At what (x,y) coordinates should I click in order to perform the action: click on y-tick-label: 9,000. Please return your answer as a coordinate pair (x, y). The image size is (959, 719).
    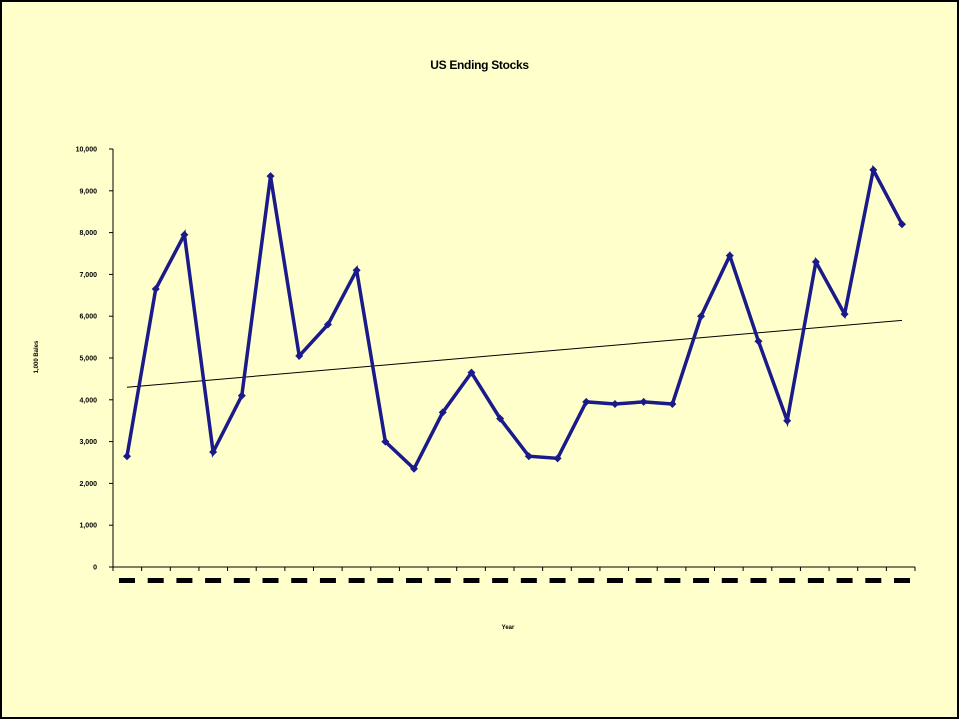
    Looking at the image, I should click on (88, 191).